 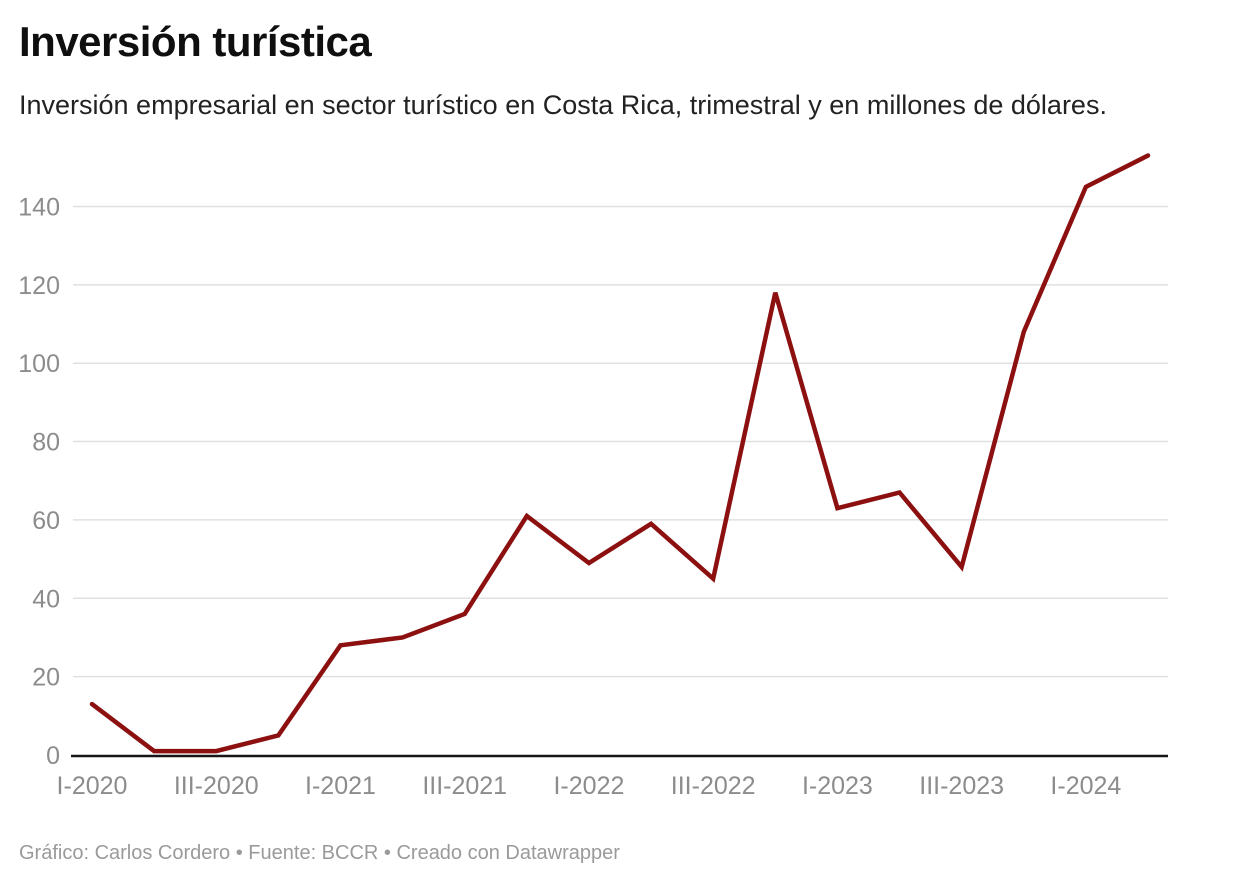 I want to click on x-axis-label-III-2021: III-2021, so click(x=464, y=786).